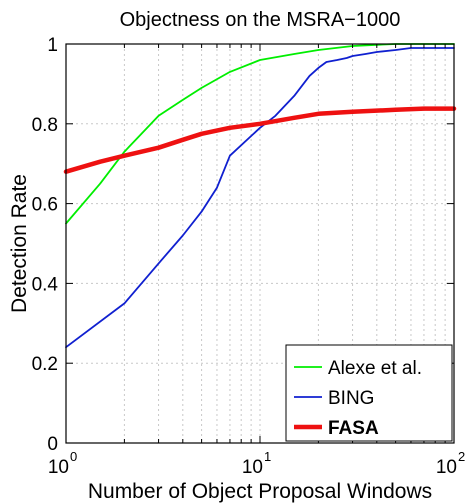 The height and width of the screenshot is (503, 474). I want to click on y-tick-label: 0.8, so click(45, 125).